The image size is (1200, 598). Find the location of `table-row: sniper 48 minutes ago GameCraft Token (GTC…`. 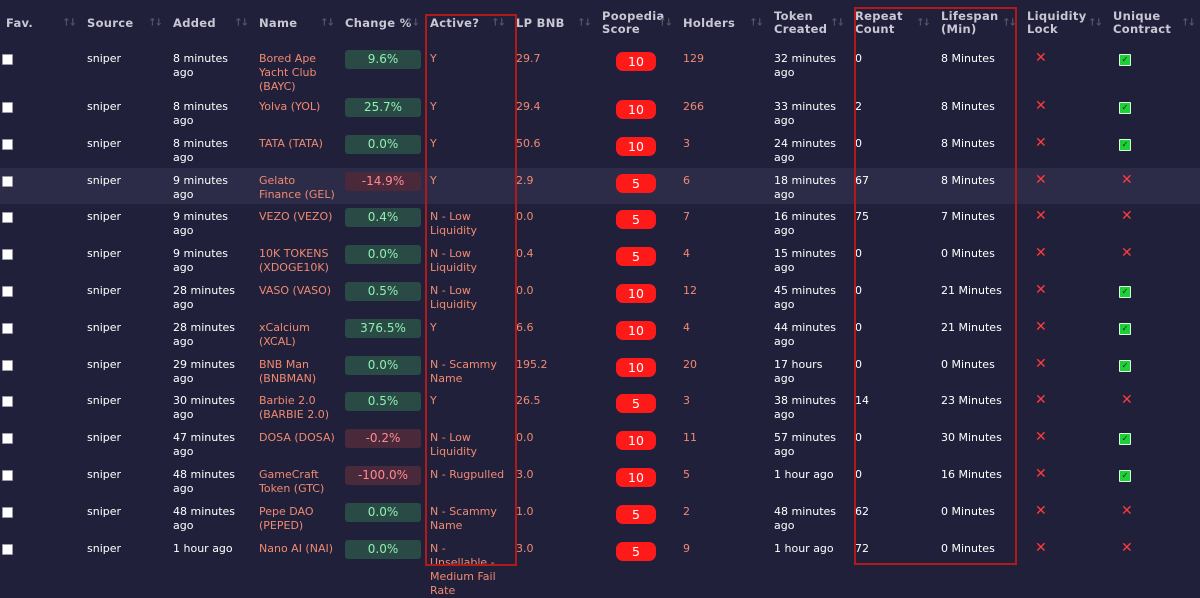

table-row: sniper 48 minutes ago GameCraft Token (GTC… is located at coordinates (600, 480).